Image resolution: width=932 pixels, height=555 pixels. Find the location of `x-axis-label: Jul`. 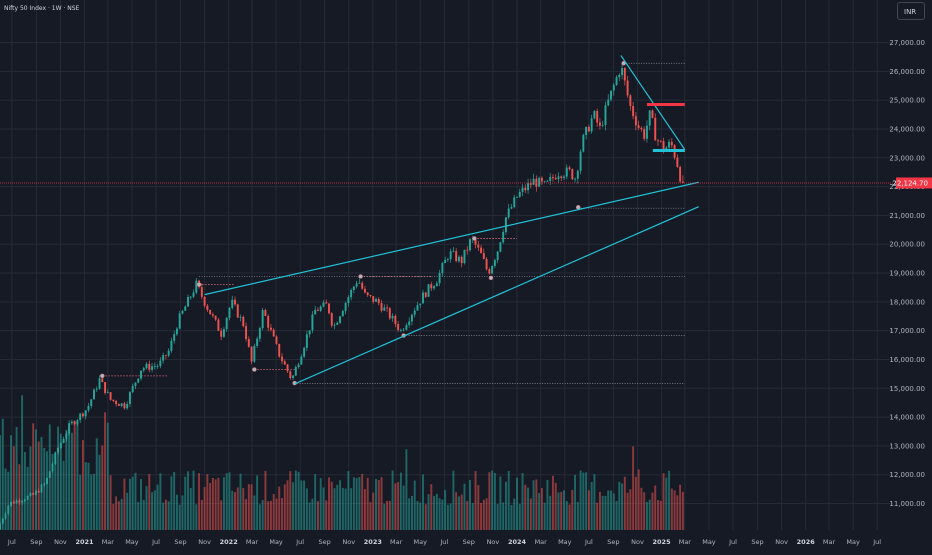

x-axis-label: Jul is located at coordinates (876, 542).